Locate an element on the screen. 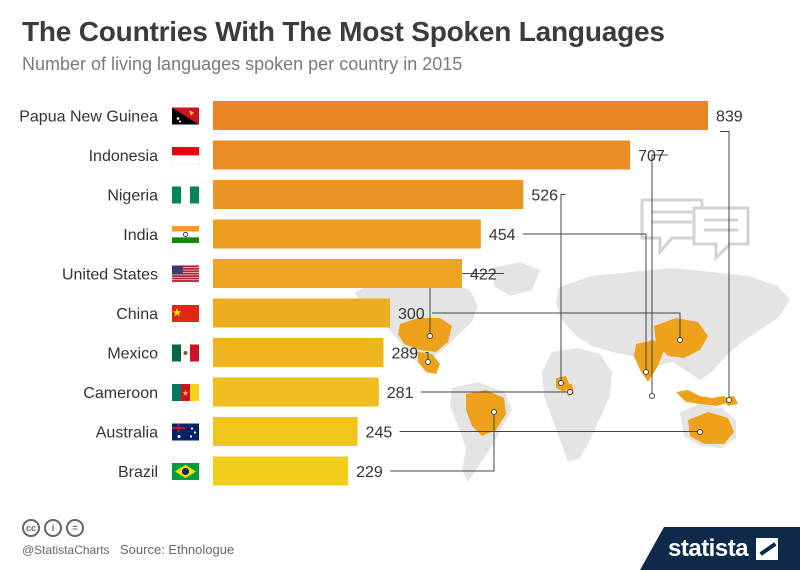 Image resolution: width=800 pixels, height=570 pixels. bar-indonesia is located at coordinates (422, 155).